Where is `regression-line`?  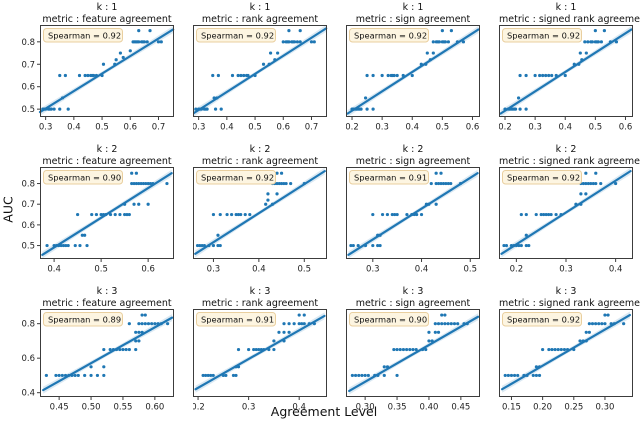
regression-line is located at coordinates (260, 212).